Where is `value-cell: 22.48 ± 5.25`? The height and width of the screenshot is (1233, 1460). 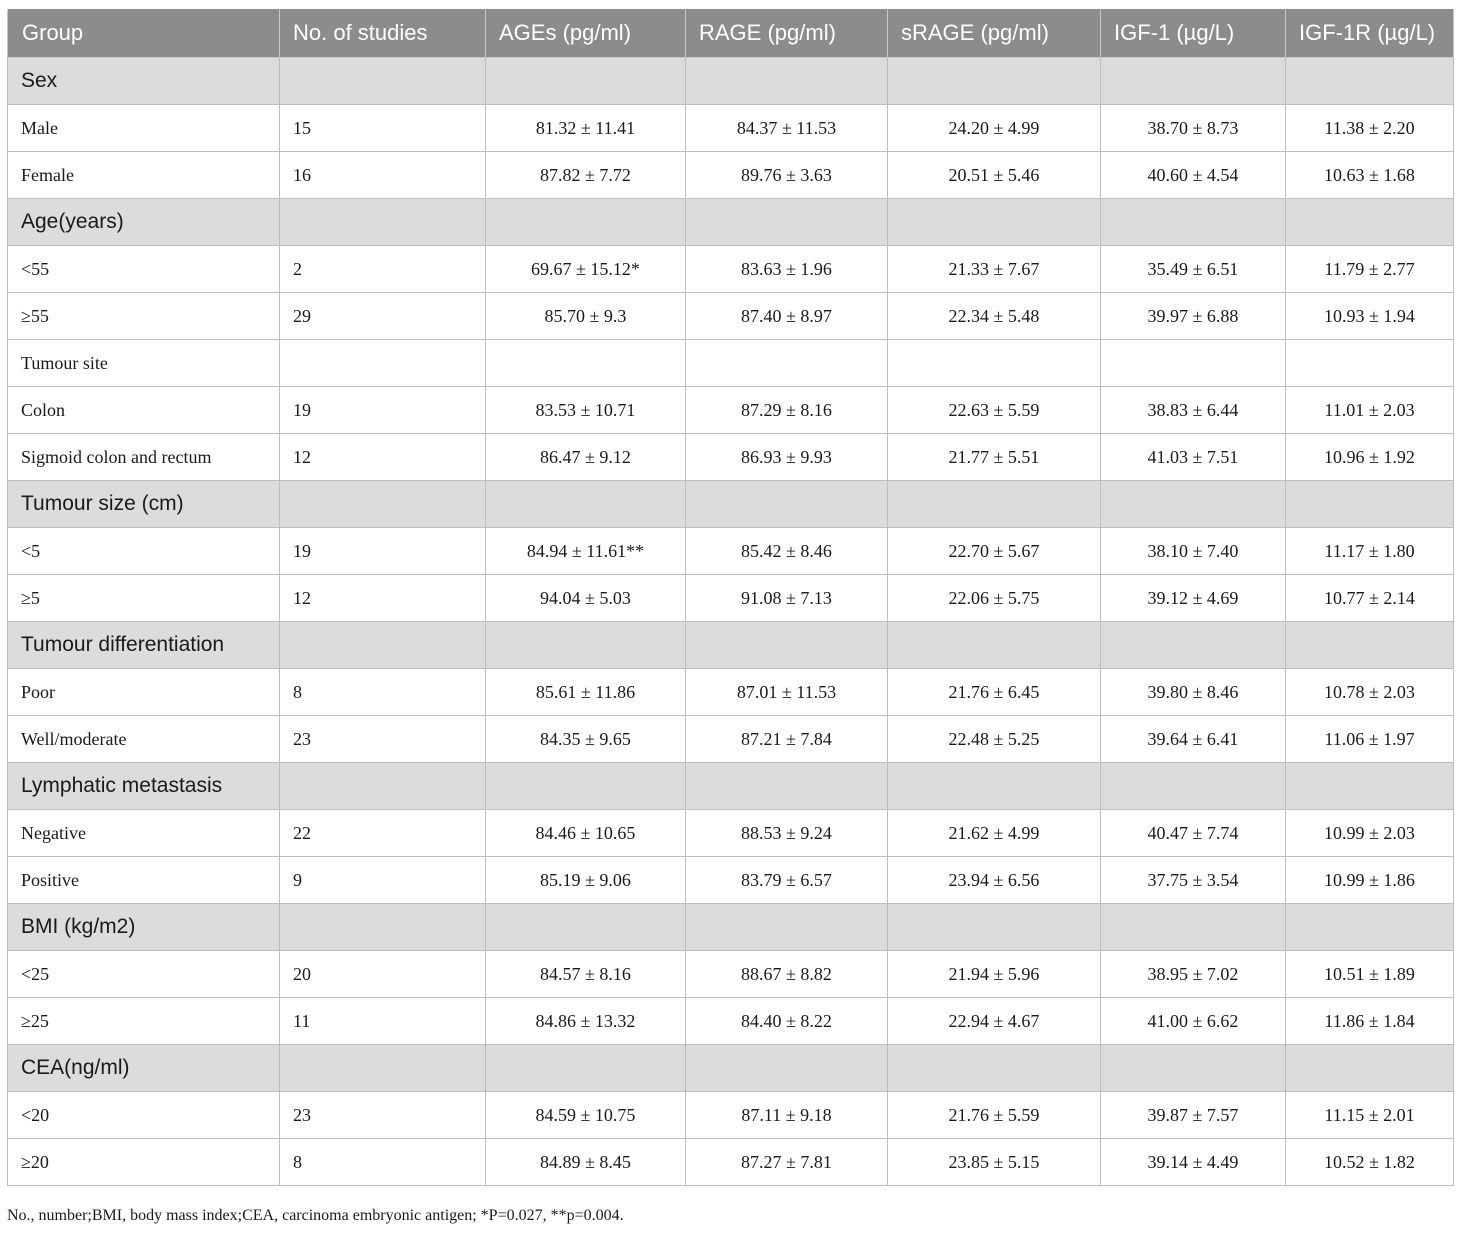 value-cell: 22.48 ± 5.25 is located at coordinates (994, 739).